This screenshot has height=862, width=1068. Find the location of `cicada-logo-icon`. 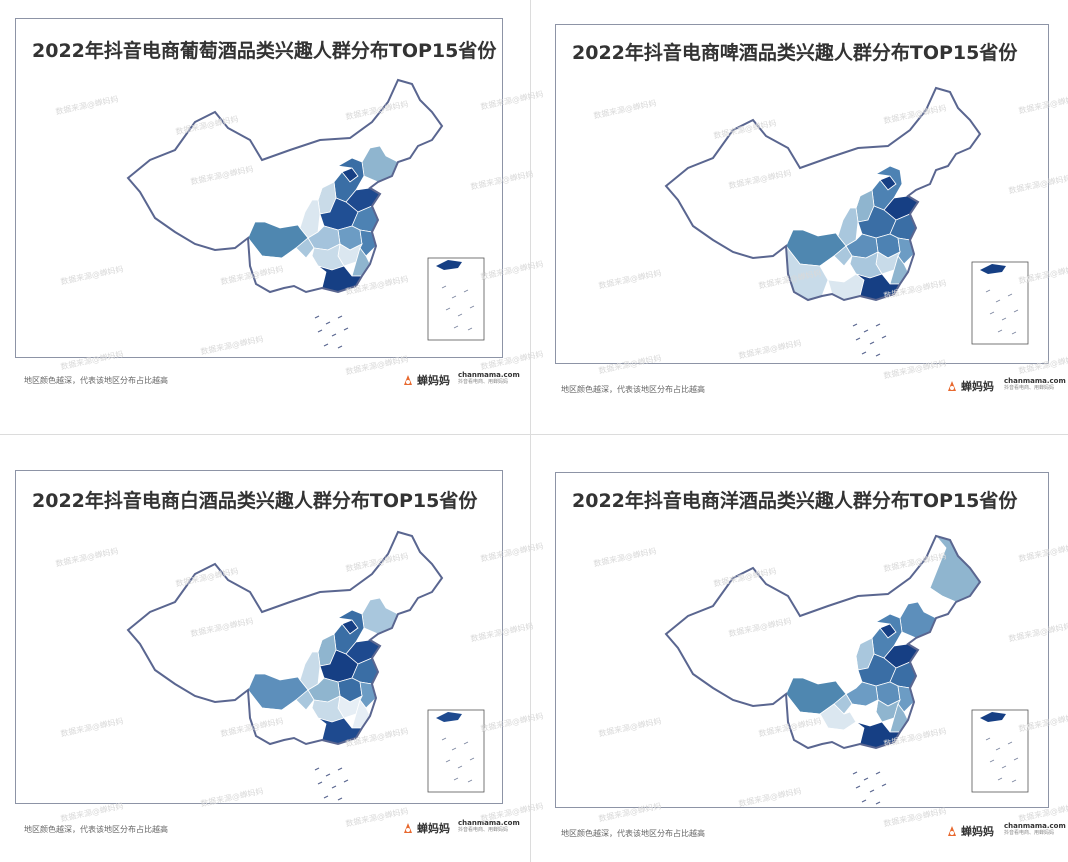

cicada-logo-icon is located at coordinates (408, 380).